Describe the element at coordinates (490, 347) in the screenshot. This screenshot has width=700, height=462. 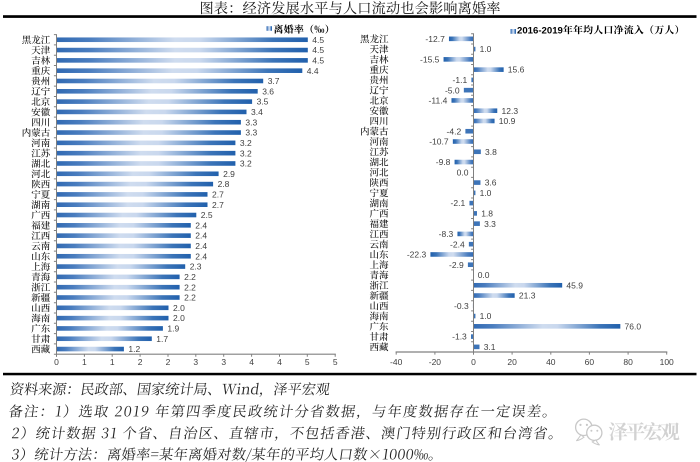
I see `svg-text: 3.1` at that location.